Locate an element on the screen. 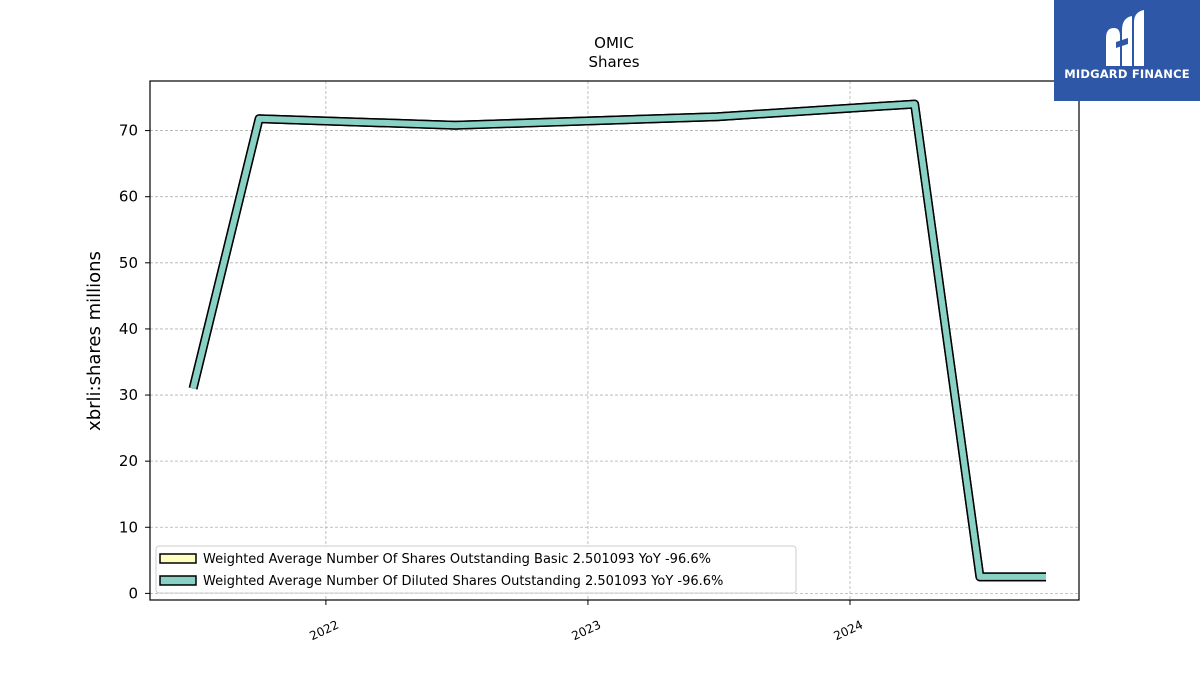  brand-name: MIDGARD FINANCE is located at coordinates (1127, 74).